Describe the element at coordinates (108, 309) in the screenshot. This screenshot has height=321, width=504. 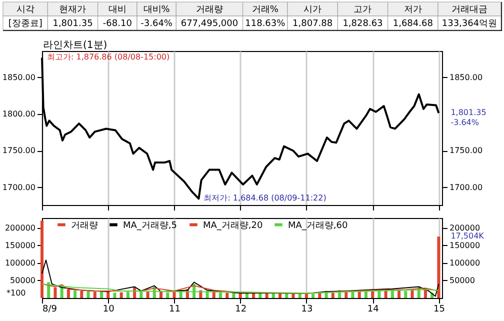
I see `x-tick-label: 10` at that location.